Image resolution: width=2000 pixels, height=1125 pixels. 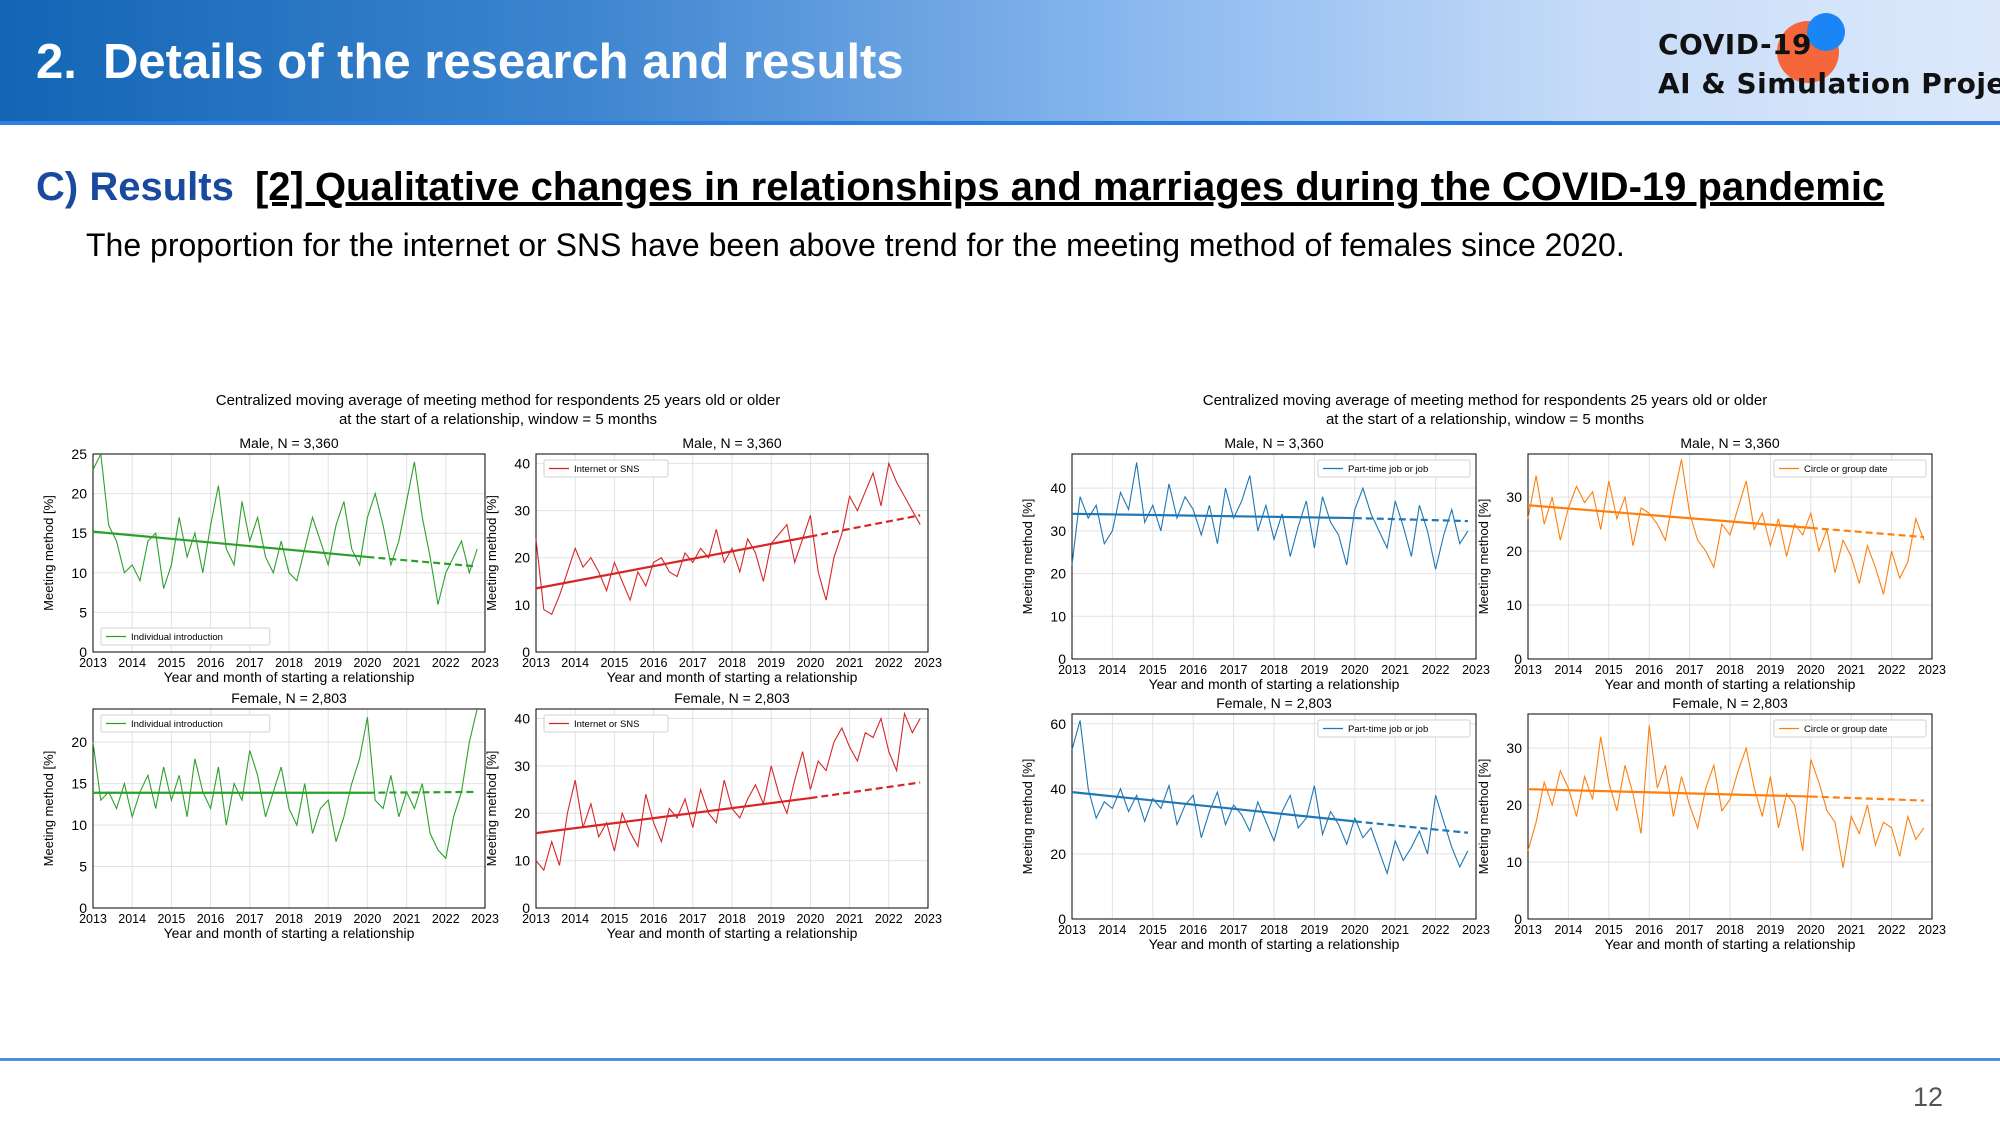 What do you see at coordinates (1845, 469) in the screenshot?
I see `legend-label: Circle or group date` at bounding box center [1845, 469].